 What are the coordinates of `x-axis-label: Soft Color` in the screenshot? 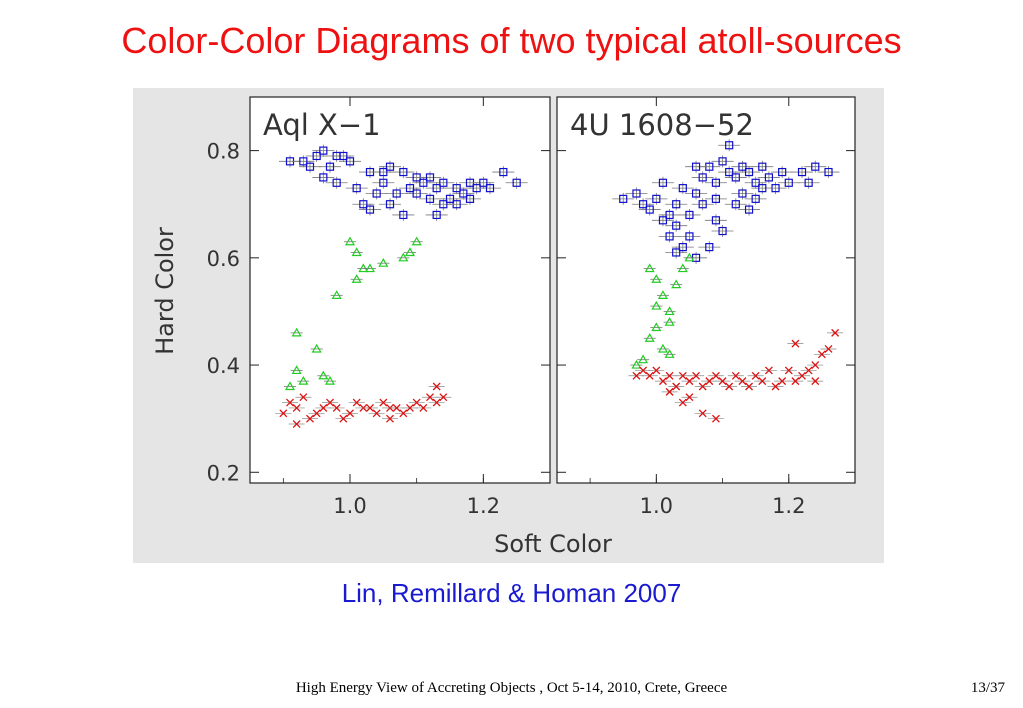 It's located at (553, 544).